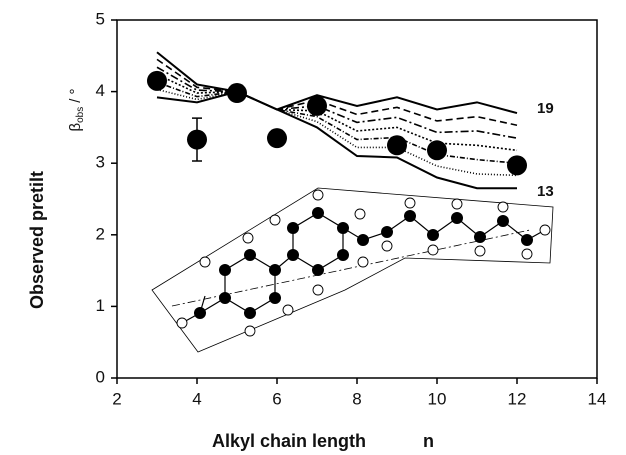 The height and width of the screenshot is (455, 626). I want to click on y-symbol: β, so click(75, 127).